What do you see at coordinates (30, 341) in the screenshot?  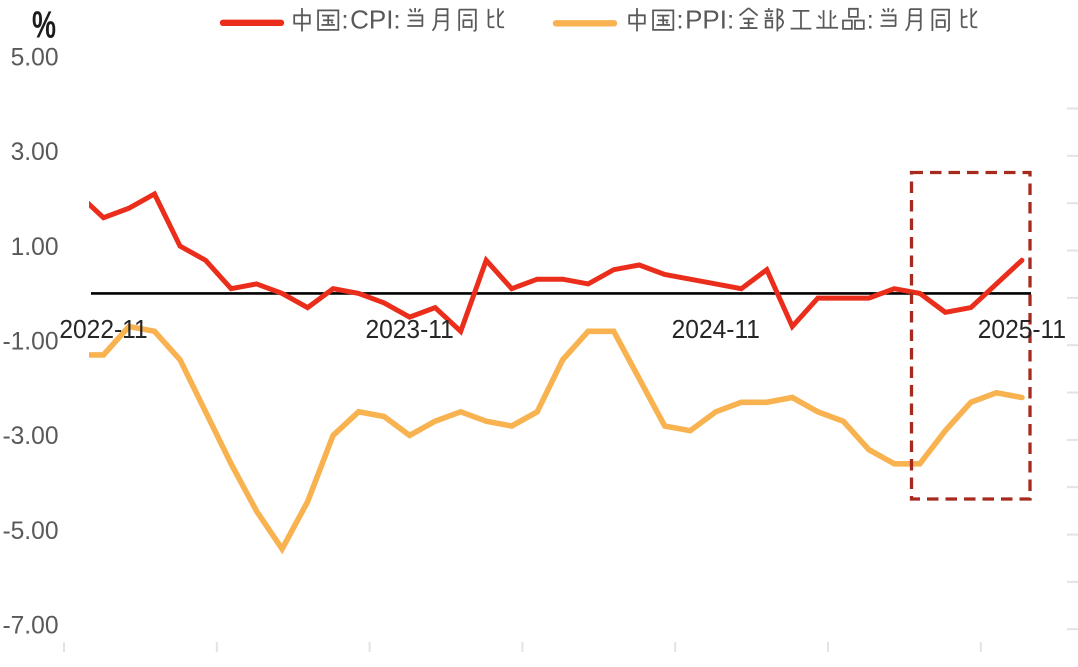 I see `svg-text: -1.00` at bounding box center [30, 341].